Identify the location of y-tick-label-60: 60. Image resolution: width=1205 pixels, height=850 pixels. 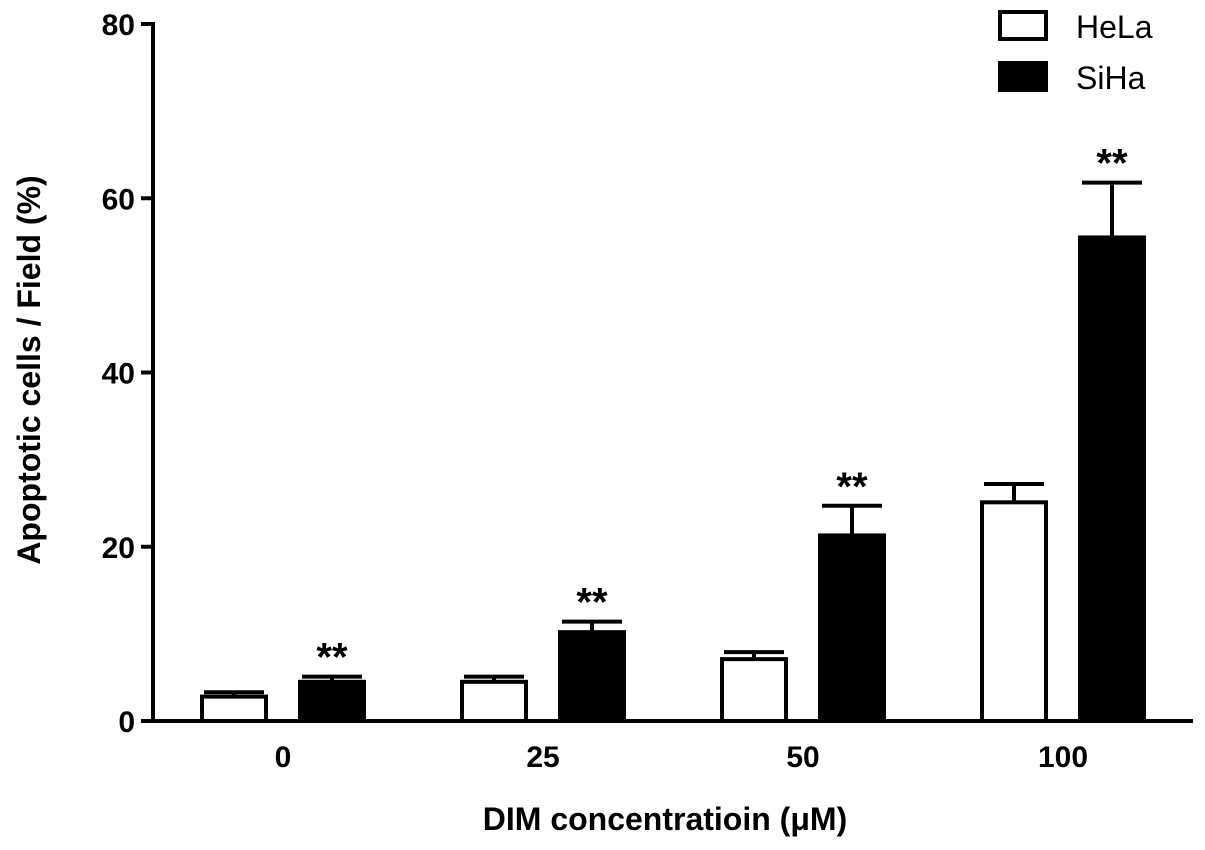
(118, 199).